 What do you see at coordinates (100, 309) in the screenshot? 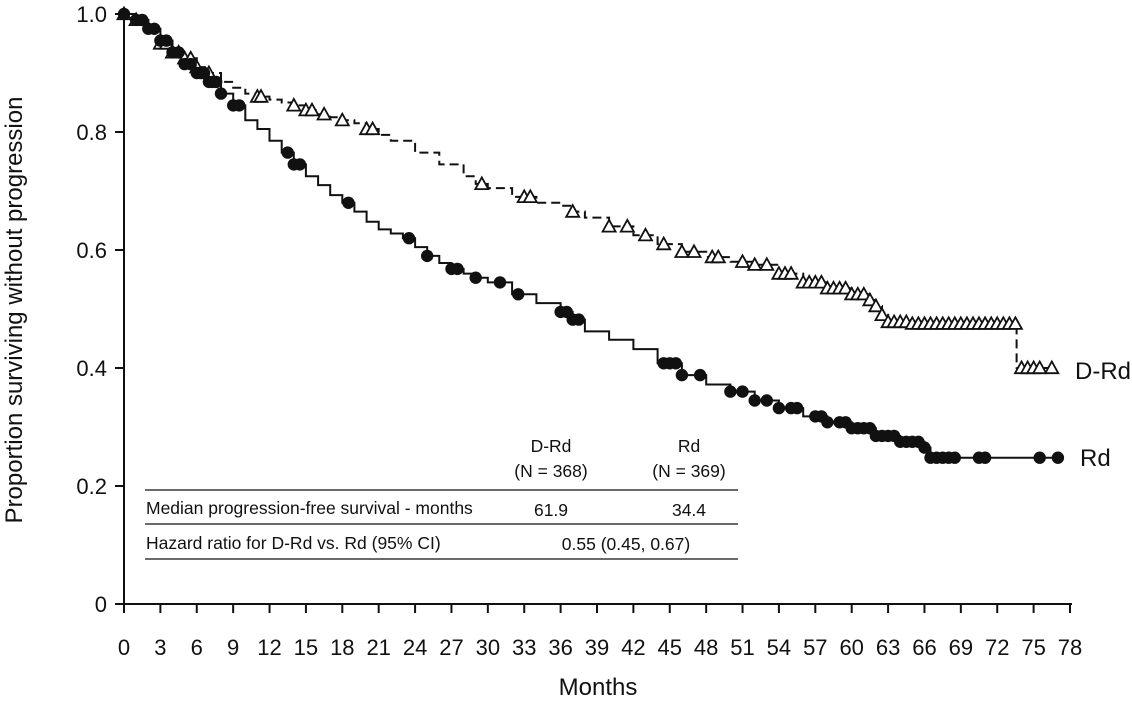
I see `y-ticks: 0 0.2 0.4 0.6 0.8 1.0` at bounding box center [100, 309].